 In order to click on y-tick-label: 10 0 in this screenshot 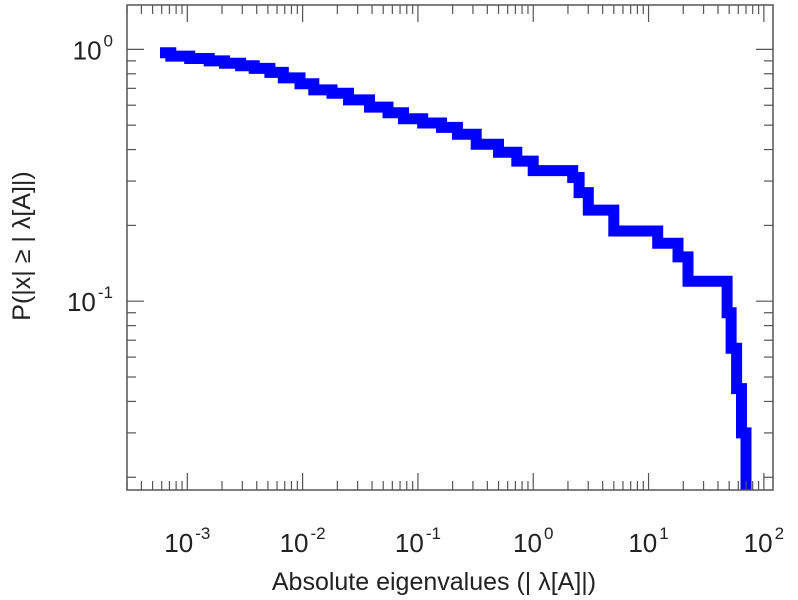, I will do `click(93, 48)`.